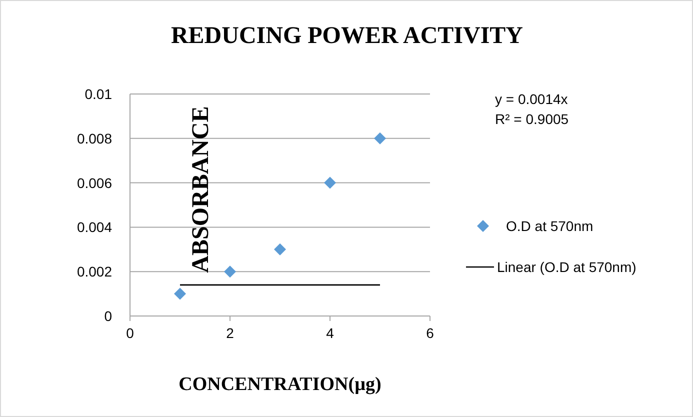 This screenshot has height=417, width=693. Describe the element at coordinates (108, 316) in the screenshot. I see `y-tick-label: 0` at that location.